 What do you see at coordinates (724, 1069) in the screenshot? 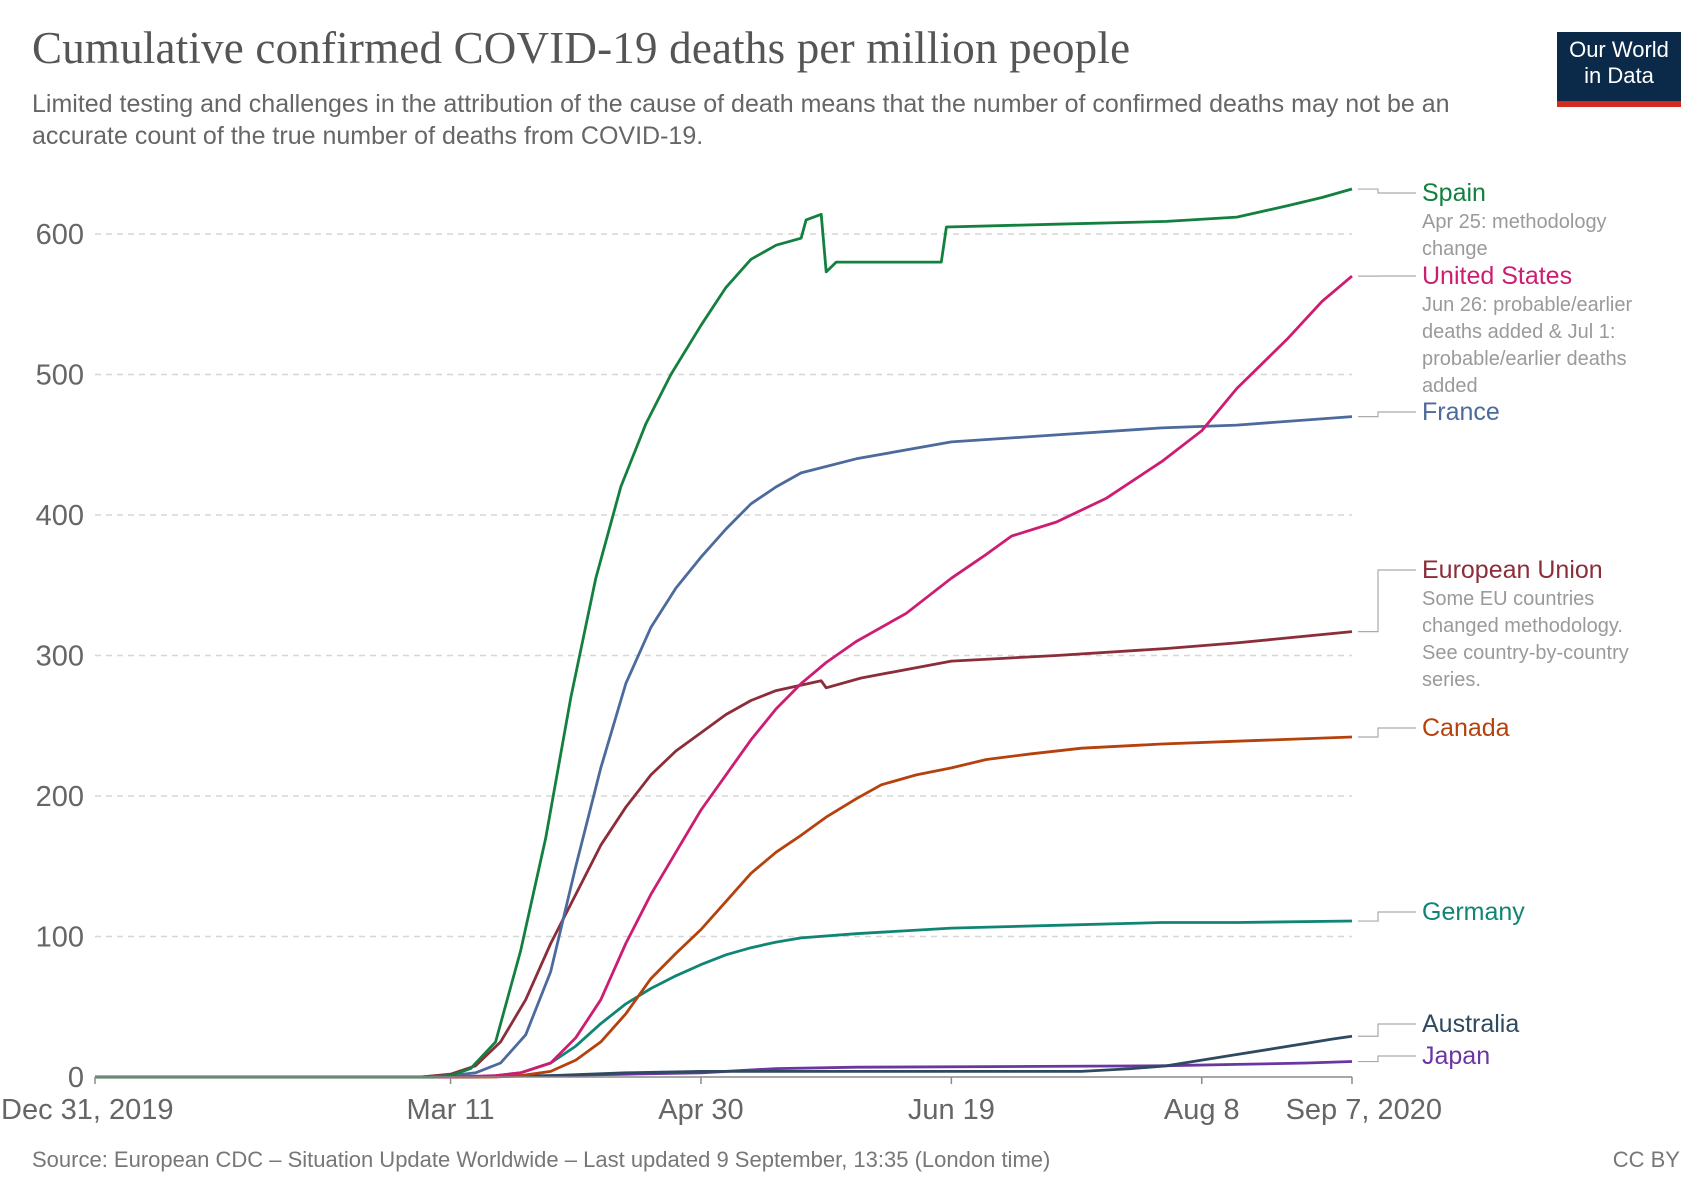
I see `series-line-japan` at bounding box center [724, 1069].